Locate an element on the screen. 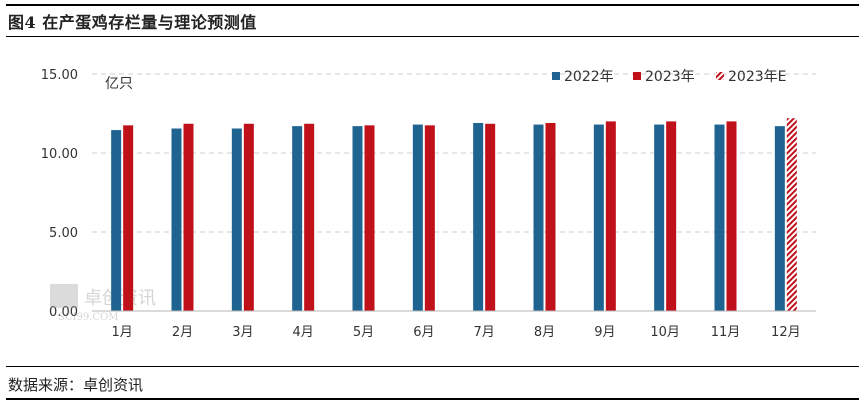 The width and height of the screenshot is (865, 404). top-rule is located at coordinates (432, 5).